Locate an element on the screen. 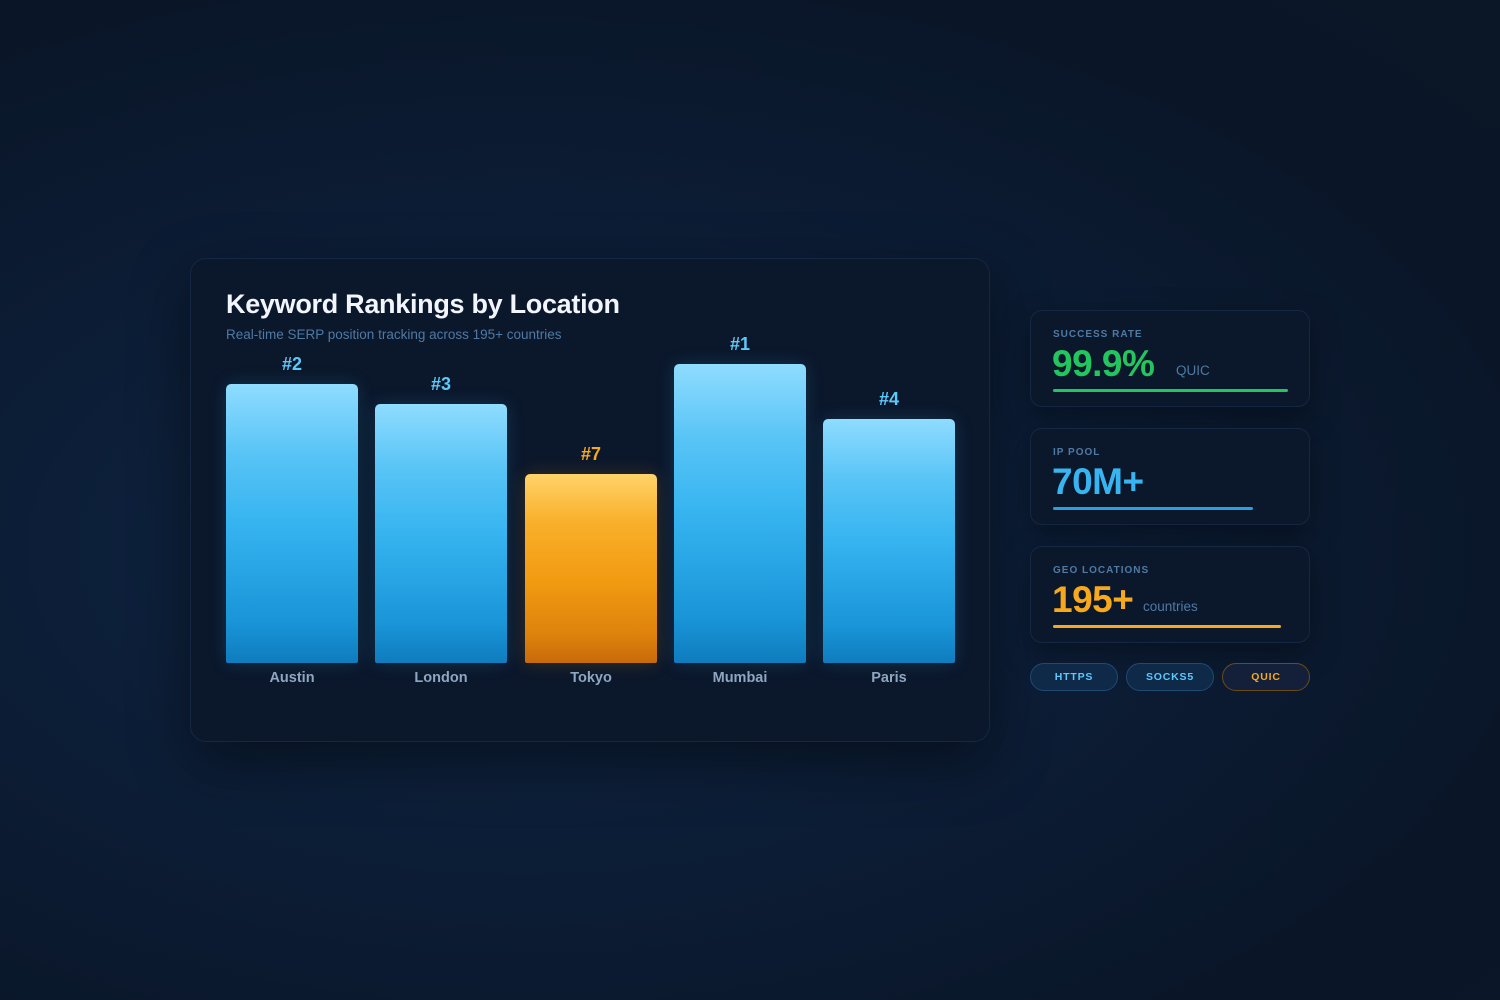  stat-value: 70M+ is located at coordinates (1098, 481).